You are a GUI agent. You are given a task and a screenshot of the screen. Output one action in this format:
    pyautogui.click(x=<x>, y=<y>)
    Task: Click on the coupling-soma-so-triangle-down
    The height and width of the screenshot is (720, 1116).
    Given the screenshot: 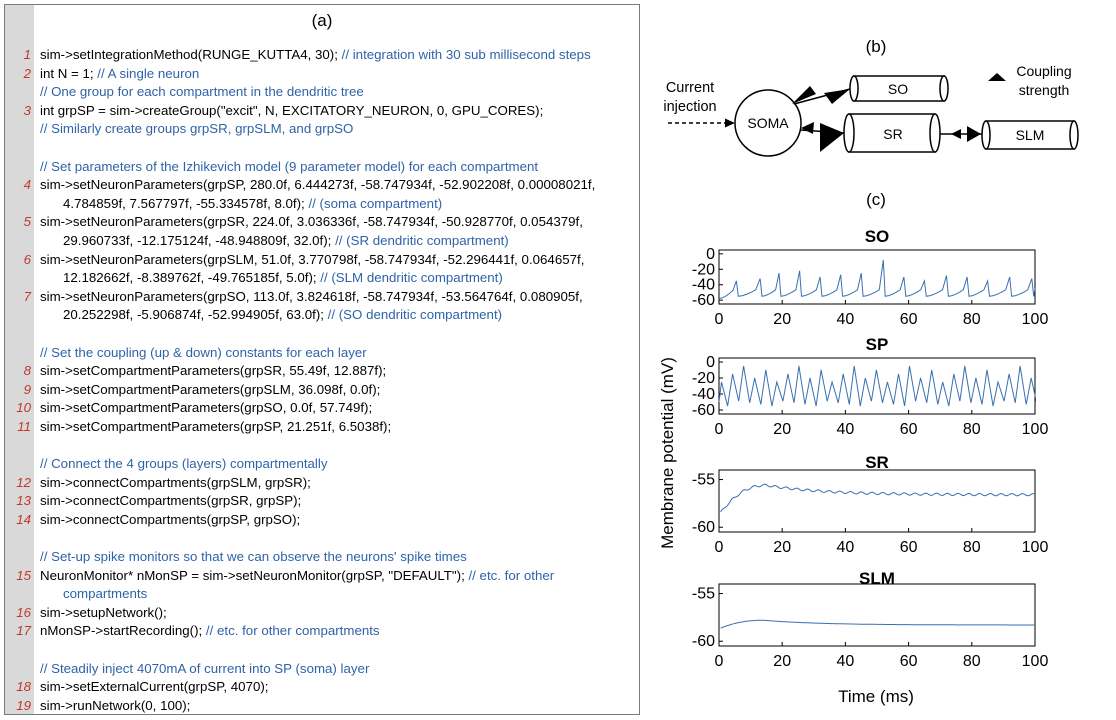 What is the action you would take?
    pyautogui.click(x=804, y=95)
    